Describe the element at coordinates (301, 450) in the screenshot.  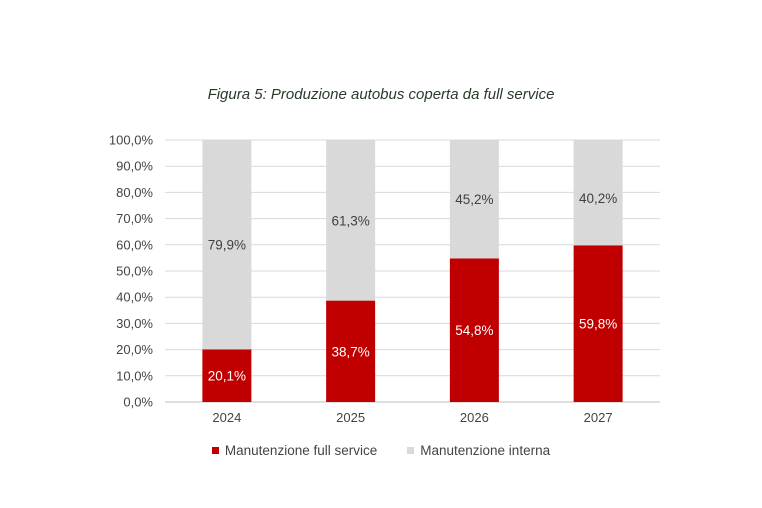
I see `legend-label-full-service: Manutenzione full service` at that location.